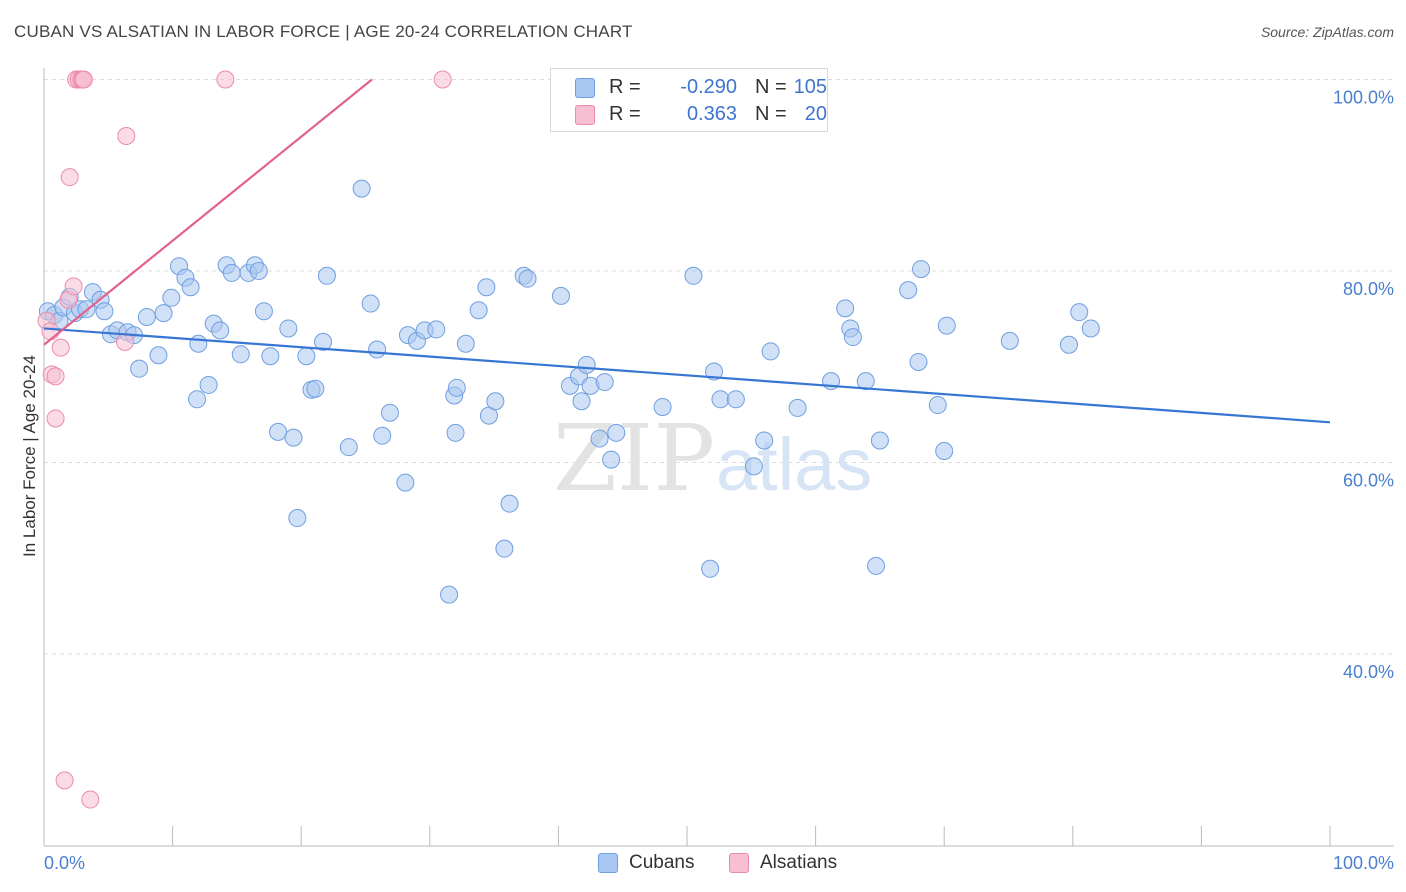 The height and width of the screenshot is (892, 1406). I want to click on x-tick-label-max: 100.0%, so click(1363, 863).